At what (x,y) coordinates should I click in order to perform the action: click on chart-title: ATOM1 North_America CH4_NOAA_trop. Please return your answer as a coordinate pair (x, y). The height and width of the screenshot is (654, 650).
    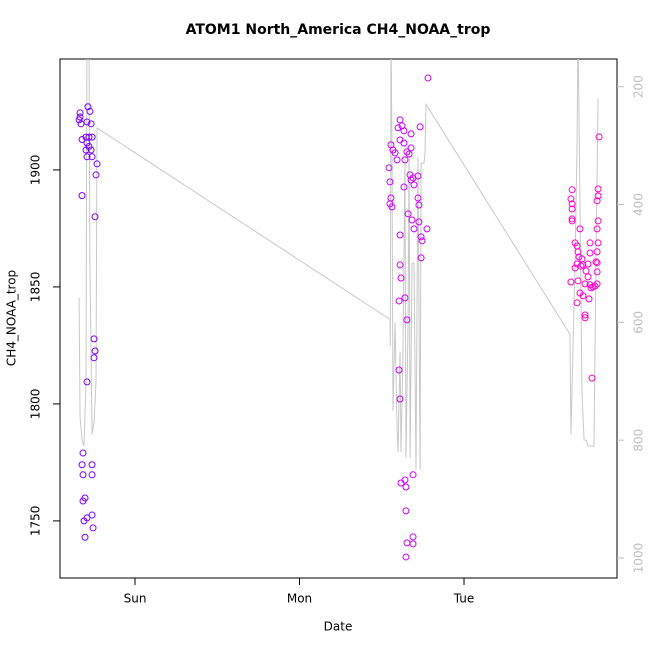
    Looking at the image, I should click on (338, 30).